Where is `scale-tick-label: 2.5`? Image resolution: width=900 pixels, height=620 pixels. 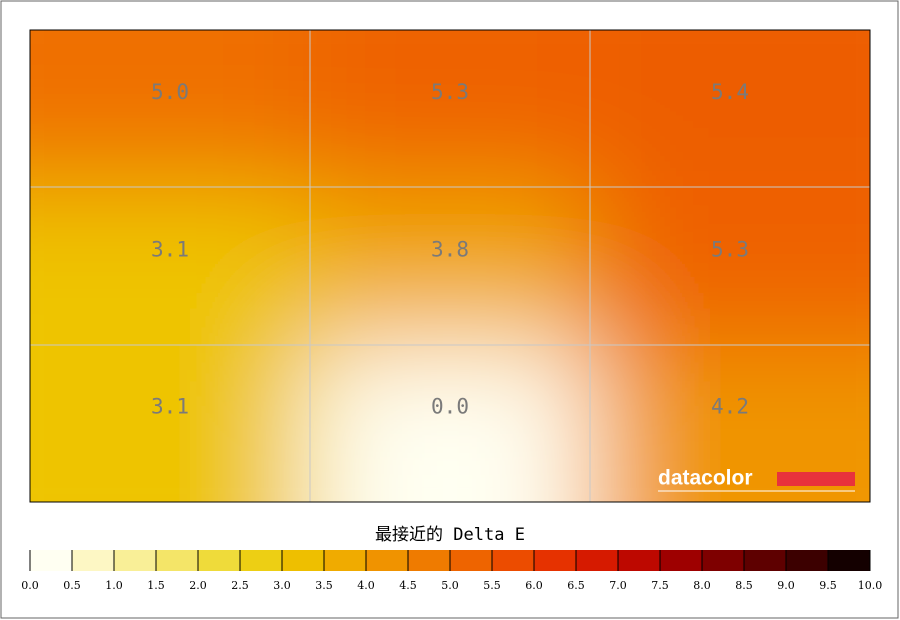
scale-tick-label: 2.5 is located at coordinates (240, 585).